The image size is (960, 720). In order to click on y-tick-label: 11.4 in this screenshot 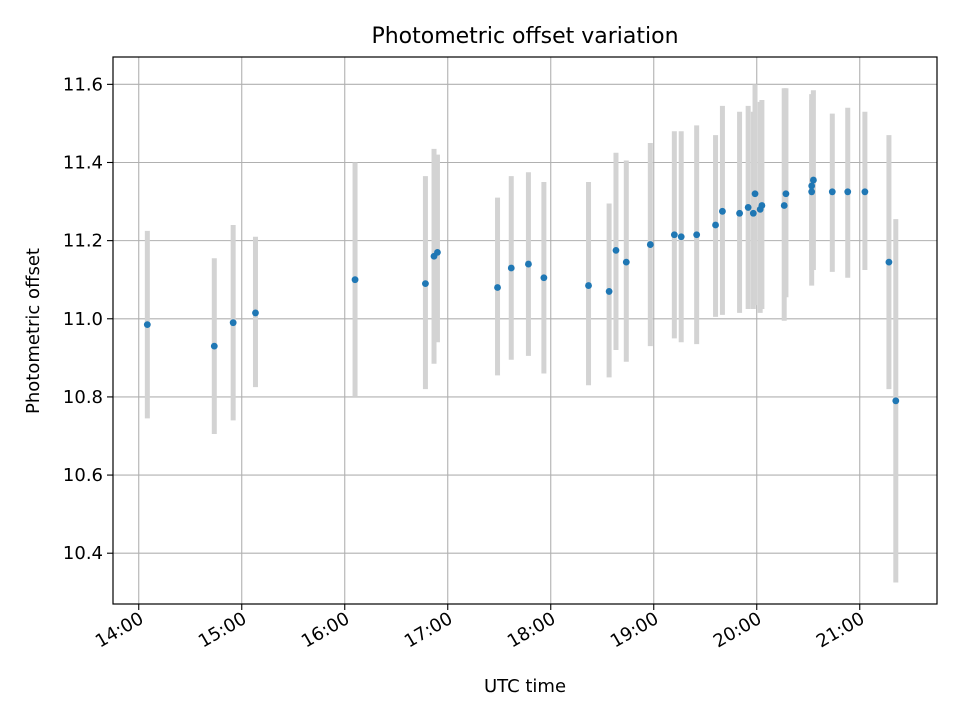, I will do `click(83, 162)`.